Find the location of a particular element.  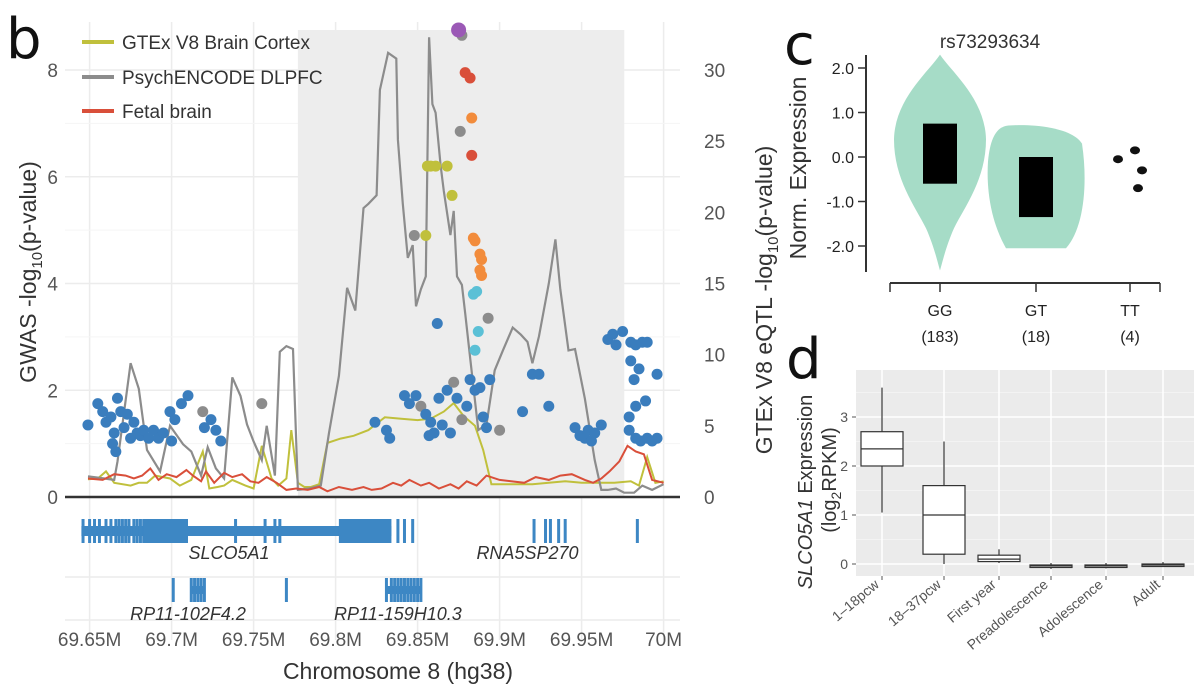

violin-y-axis-title: Norm. Expression is located at coordinates (798, 168).